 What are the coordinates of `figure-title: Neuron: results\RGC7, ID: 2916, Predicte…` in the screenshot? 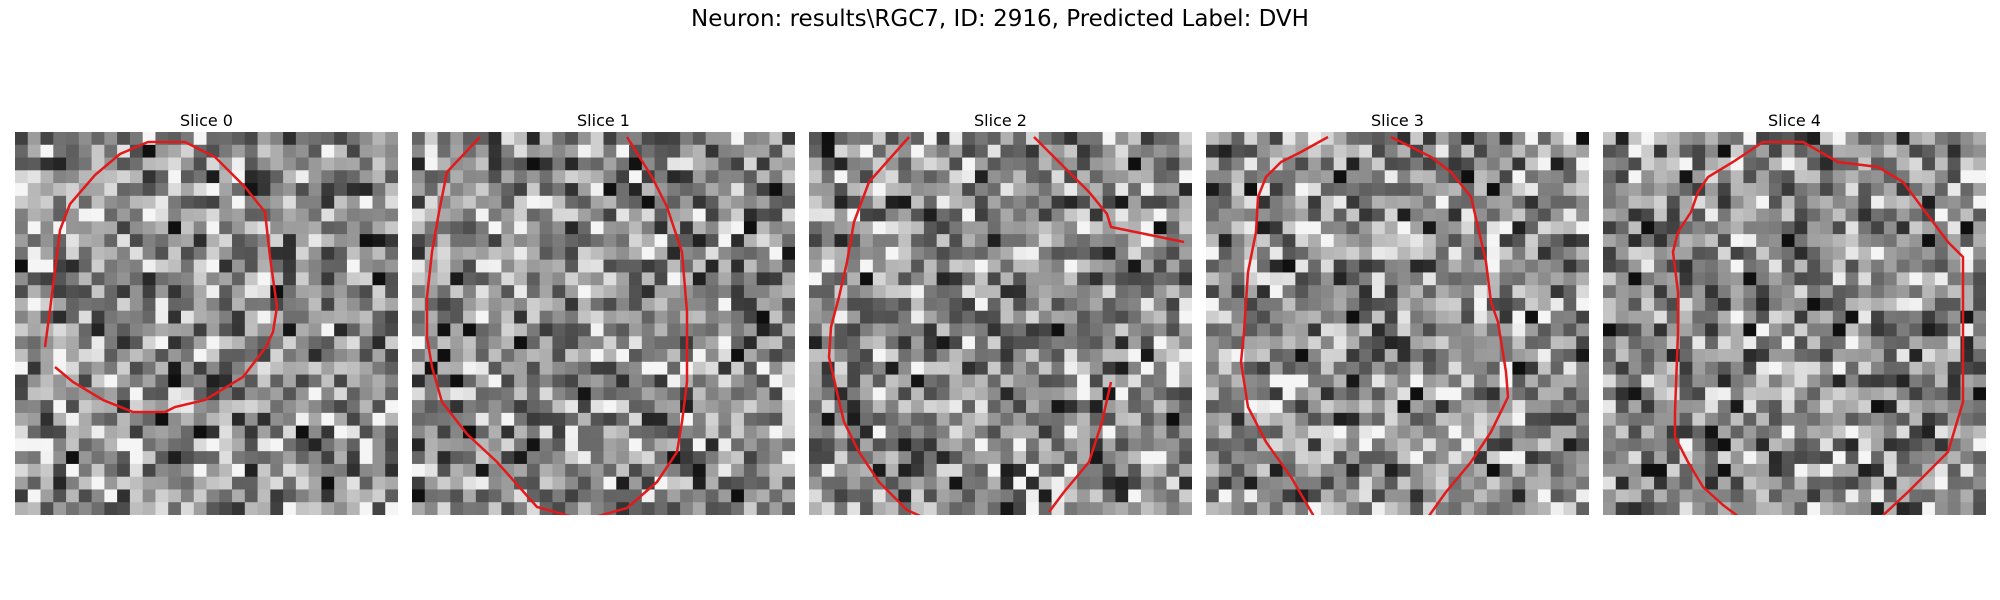 It's located at (1000, 19).